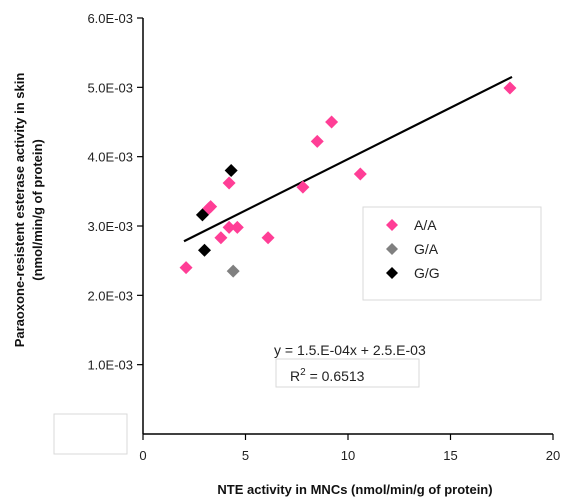 The height and width of the screenshot is (498, 565). Describe the element at coordinates (233, 271) in the screenshot. I see `data-point-g-a` at that location.